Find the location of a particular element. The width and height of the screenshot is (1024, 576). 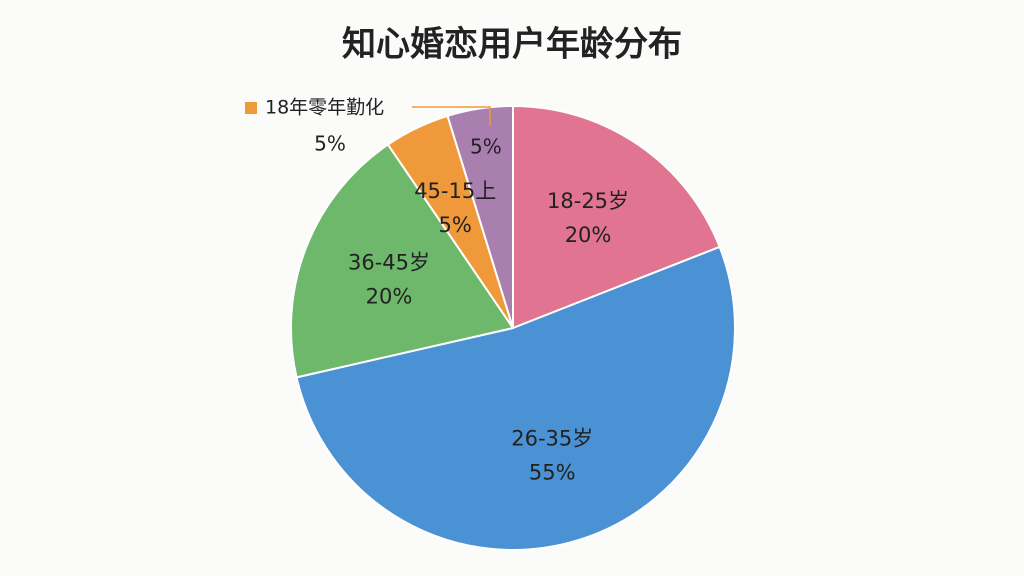

legend-marker is located at coordinates (251, 108).